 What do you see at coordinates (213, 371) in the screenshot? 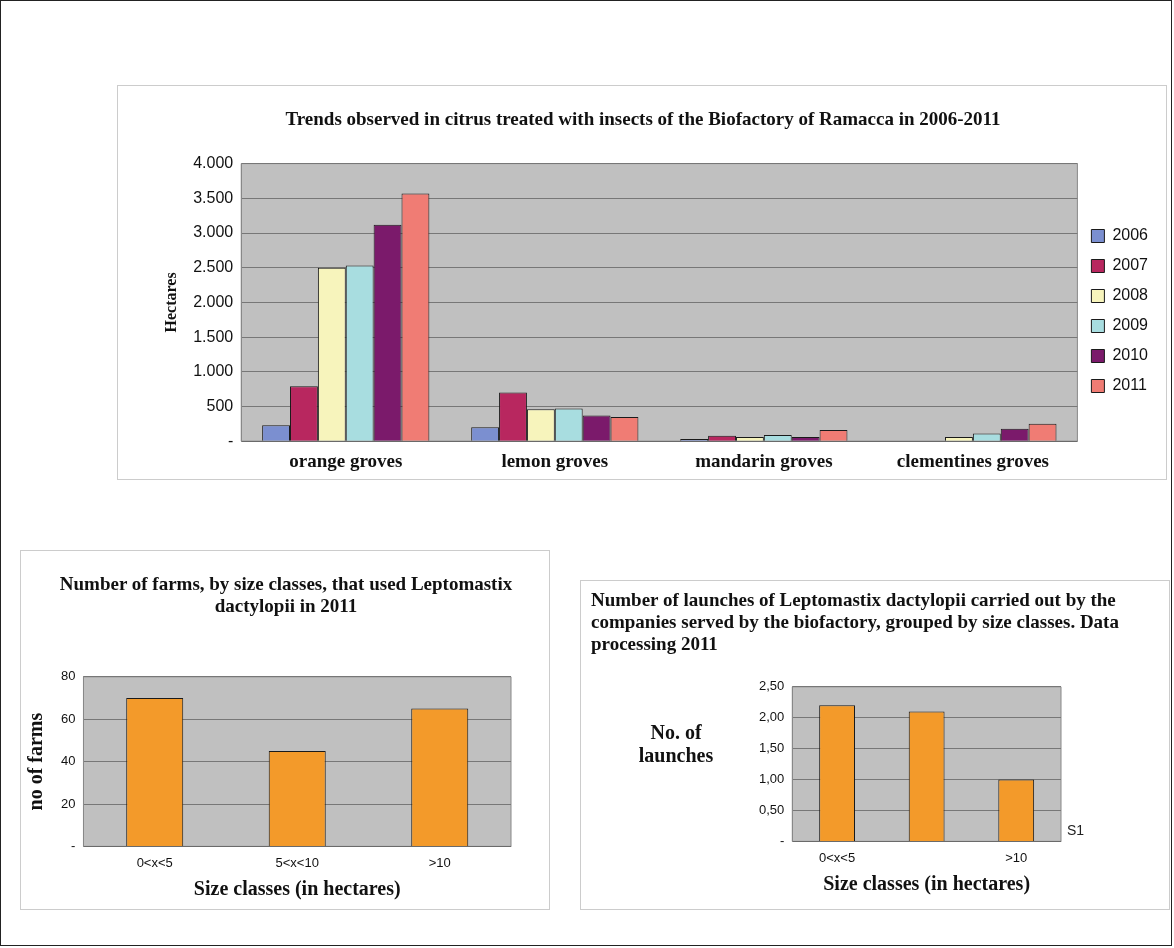
I see `y-tick-label: 1.000` at bounding box center [213, 371].